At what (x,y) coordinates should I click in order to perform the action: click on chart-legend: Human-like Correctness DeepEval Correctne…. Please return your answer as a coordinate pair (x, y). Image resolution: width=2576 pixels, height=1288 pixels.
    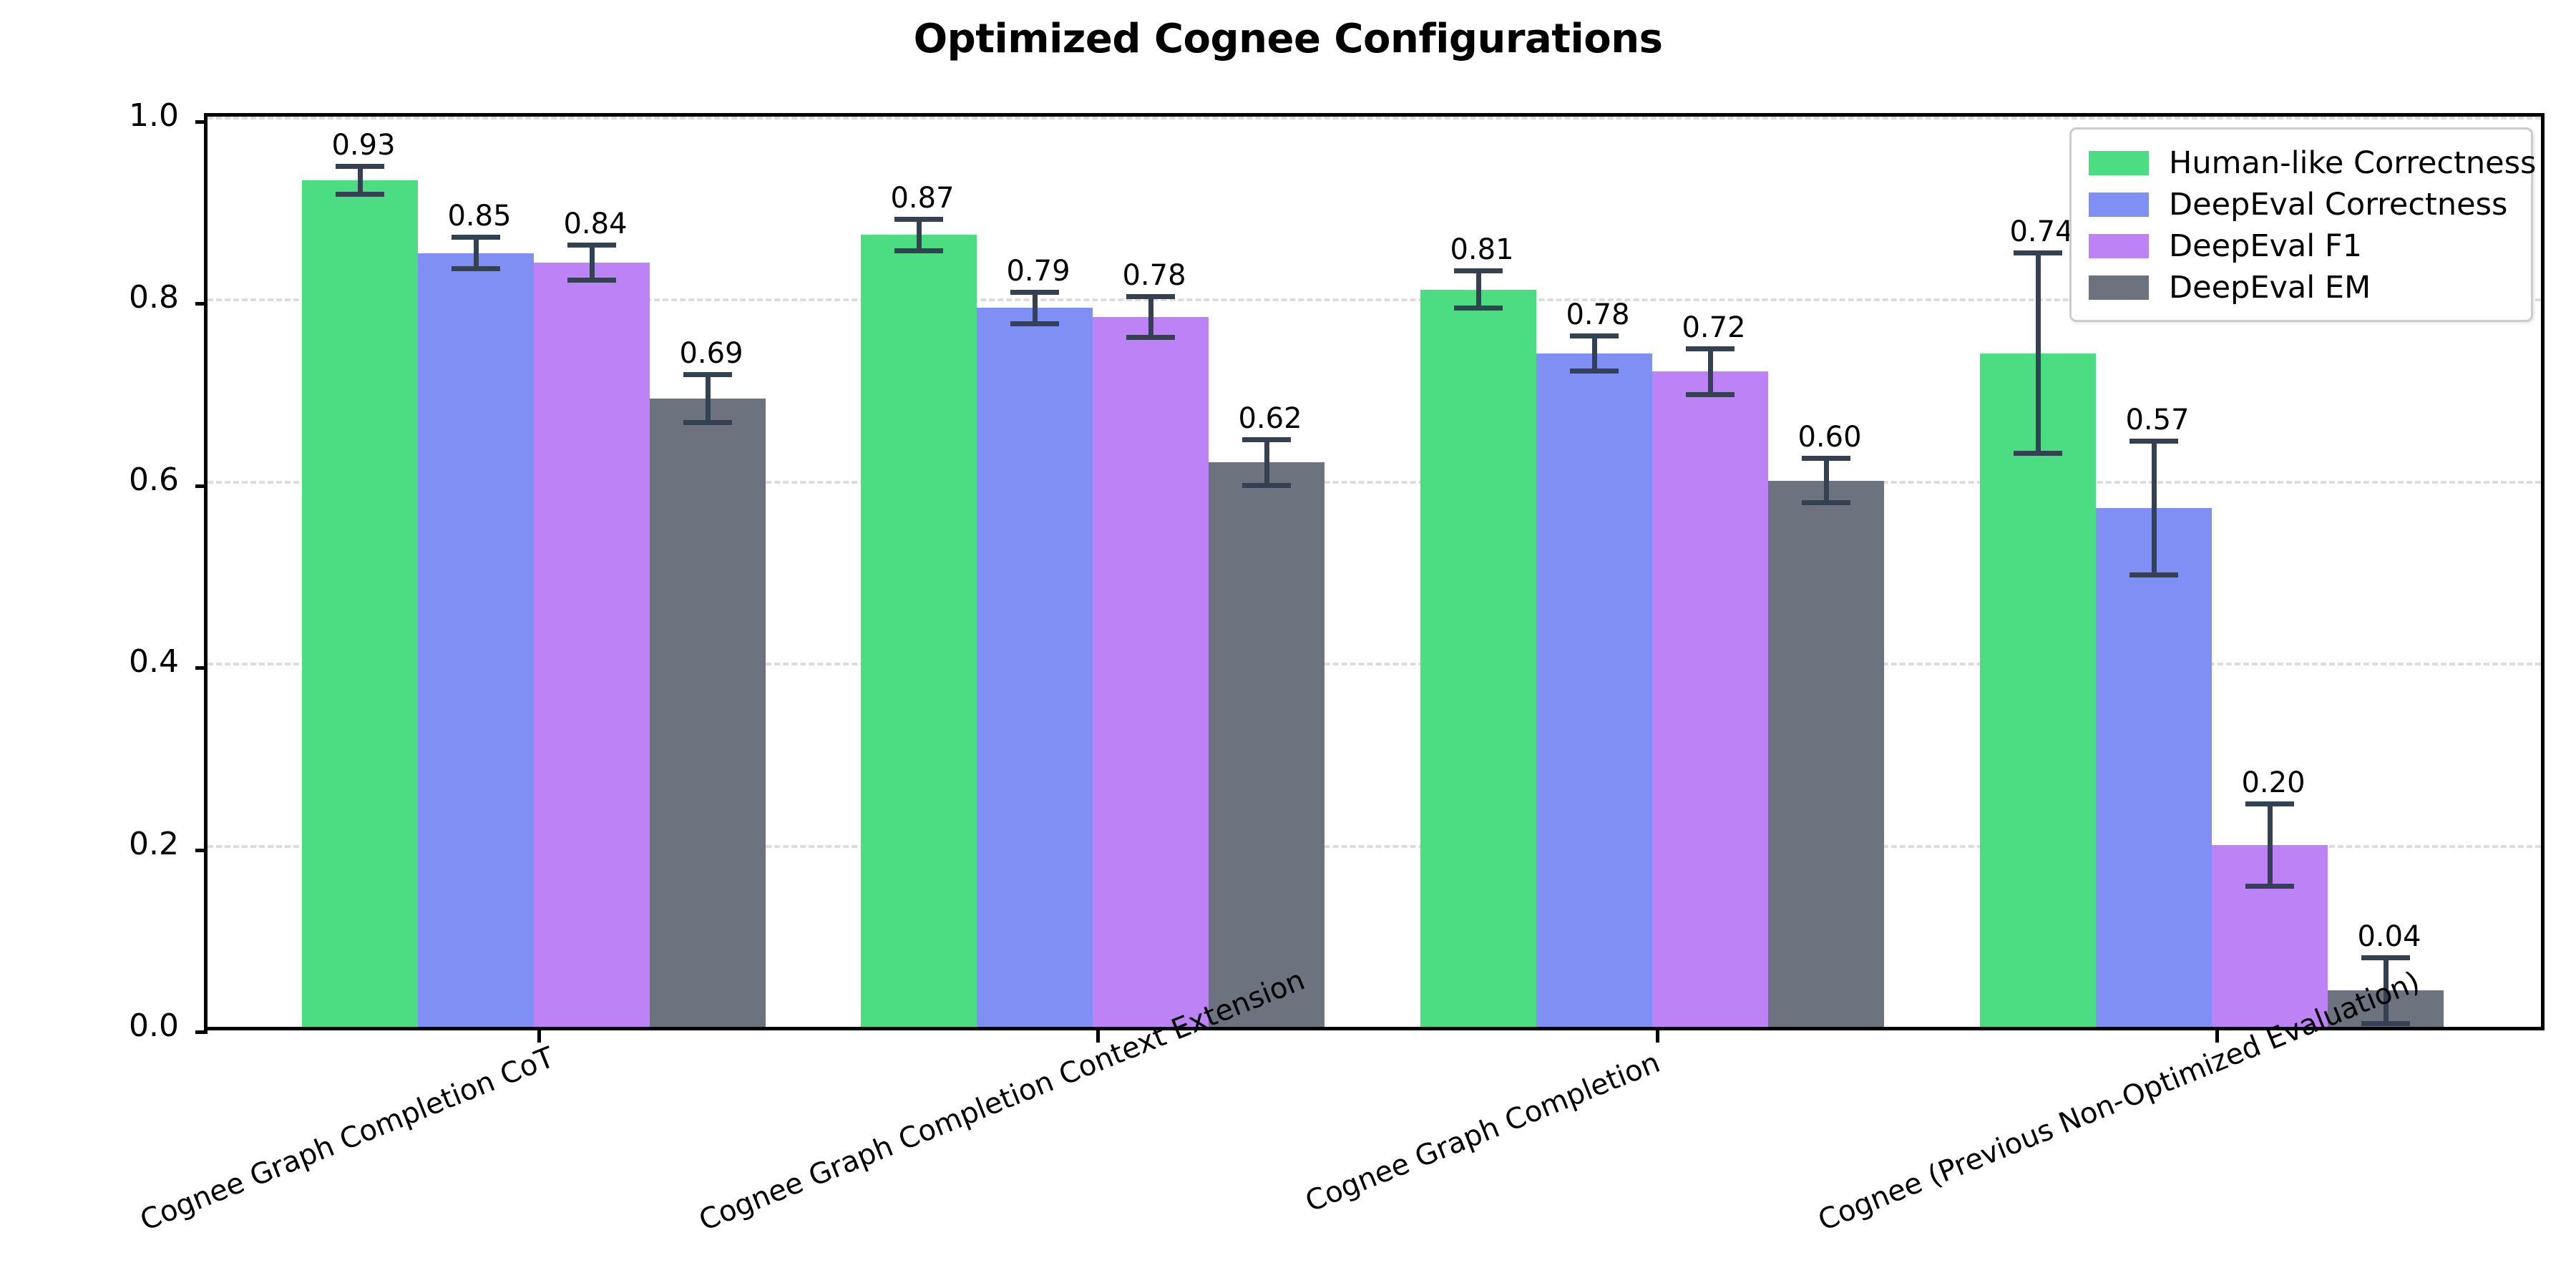
    Looking at the image, I should click on (2302, 224).